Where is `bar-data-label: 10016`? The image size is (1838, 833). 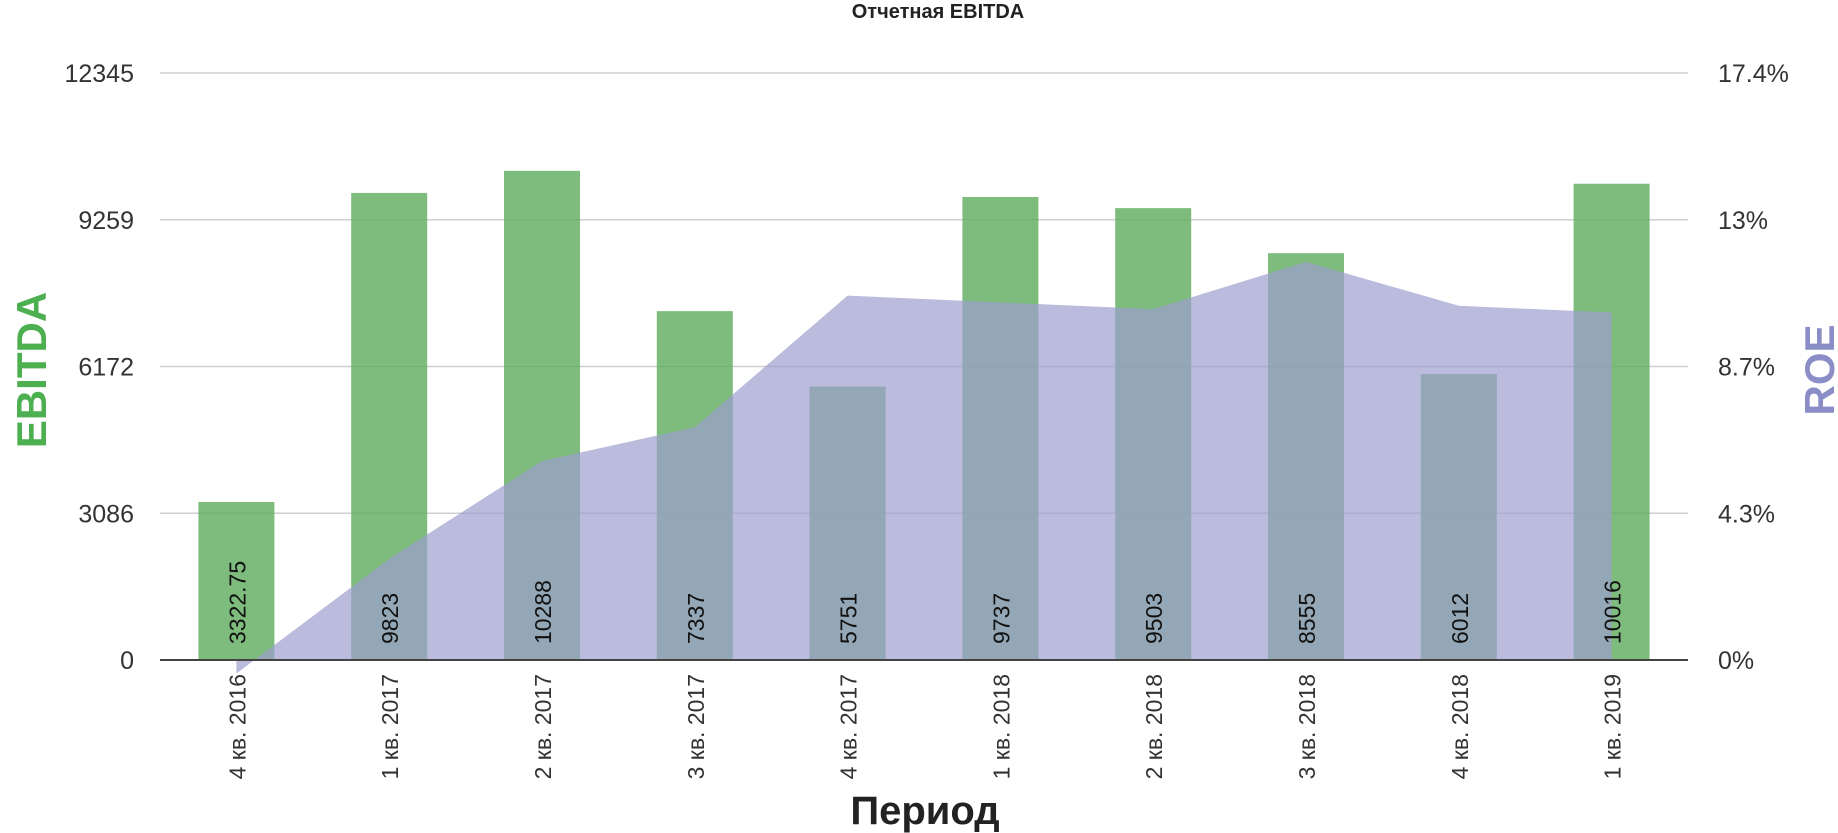
bar-data-label: 10016 is located at coordinates (1613, 612).